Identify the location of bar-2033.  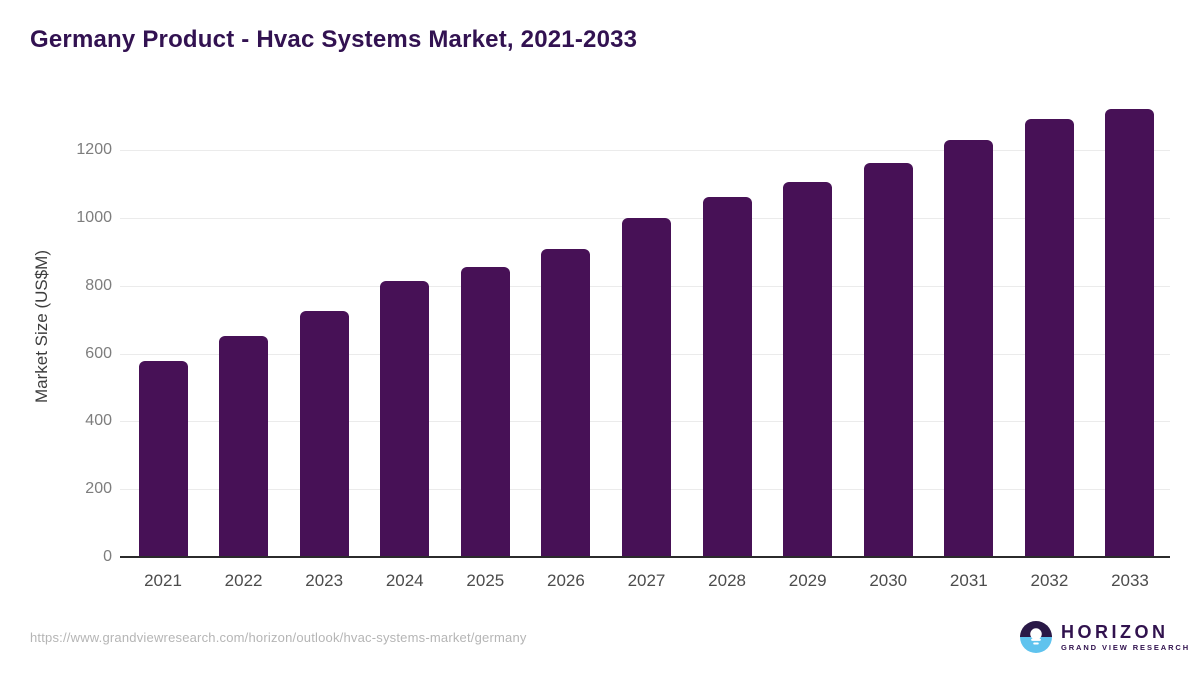
(1130, 332).